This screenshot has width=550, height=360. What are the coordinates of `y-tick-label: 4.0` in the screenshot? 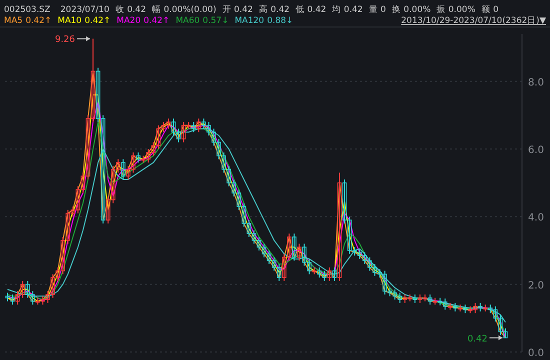 It's located at (536, 218).